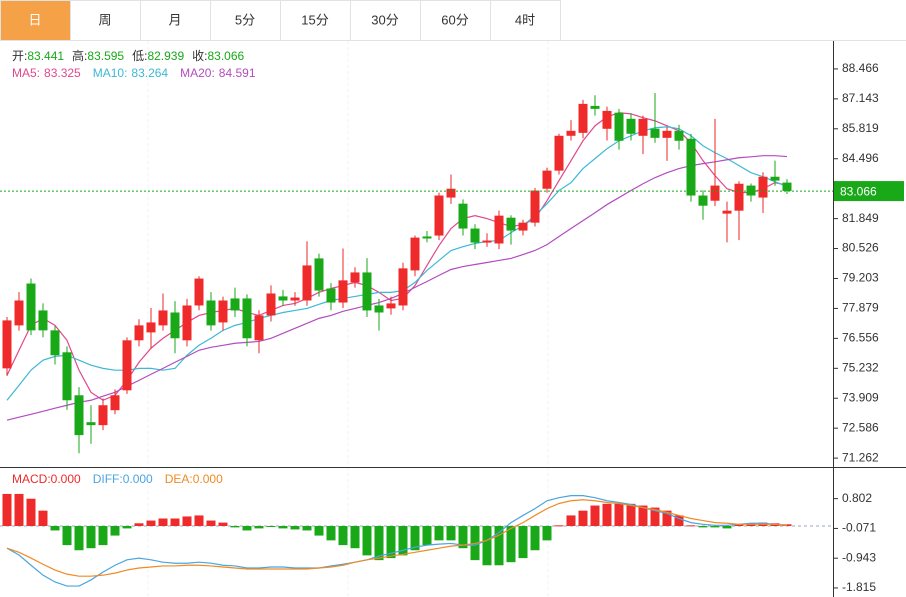  Describe the element at coordinates (149, 73) in the screenshot. I see `ma-legend-value: 83.264` at that location.